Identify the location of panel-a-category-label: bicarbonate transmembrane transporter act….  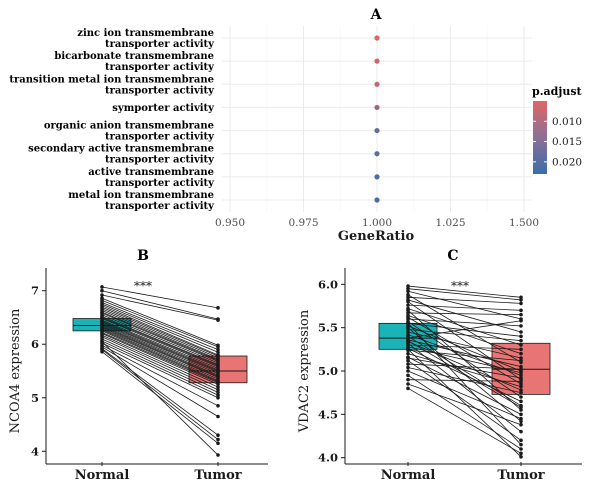
(134, 62).